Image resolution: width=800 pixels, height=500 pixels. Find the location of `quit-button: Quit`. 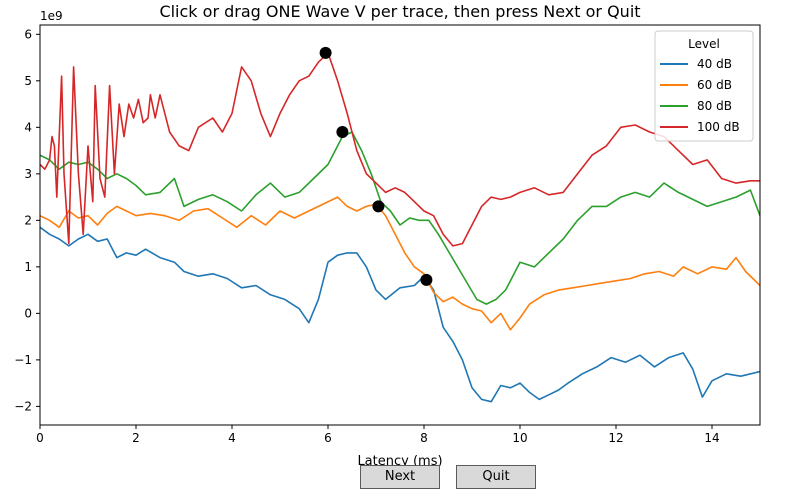

quit-button: Quit is located at coordinates (496, 477).